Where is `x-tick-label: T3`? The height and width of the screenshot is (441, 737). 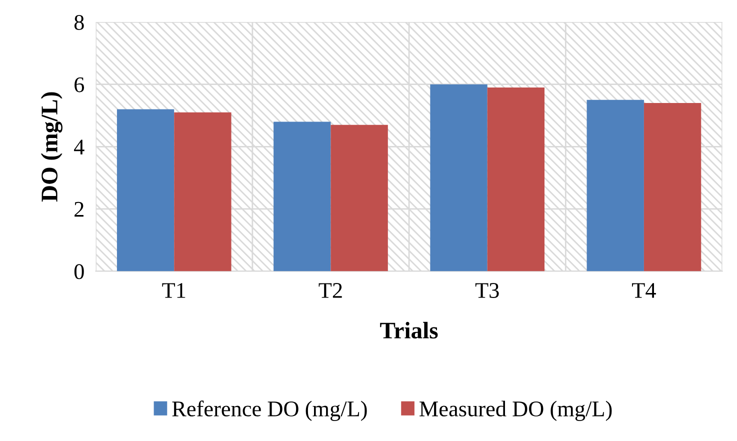 x-tick-label: T3 is located at coordinates (487, 290).